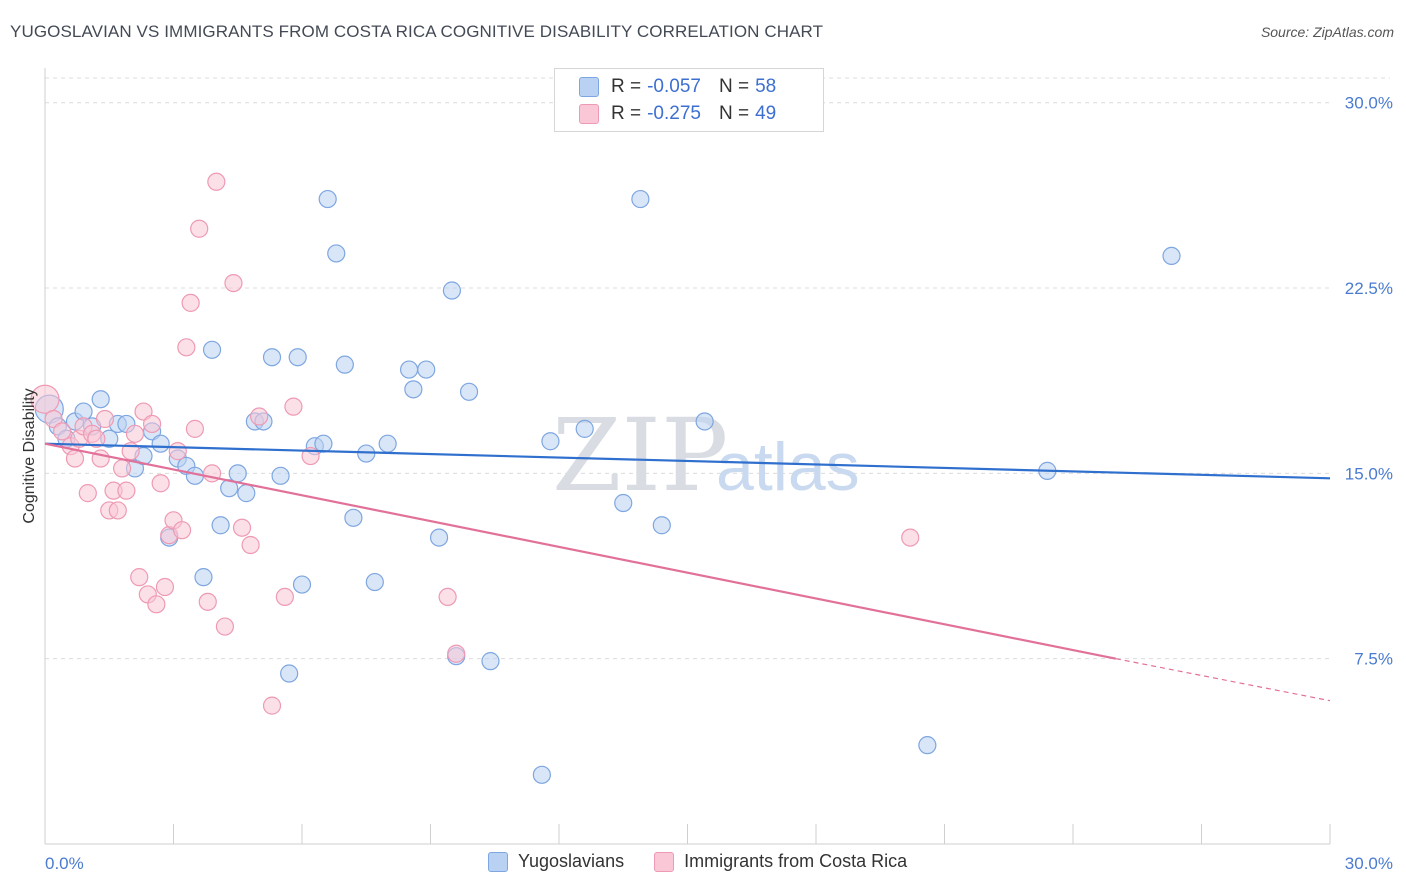 This screenshot has width=1406, height=892. What do you see at coordinates (1327, 32) in the screenshot?
I see `chart-source: Source: ZipAtlas.com` at bounding box center [1327, 32].